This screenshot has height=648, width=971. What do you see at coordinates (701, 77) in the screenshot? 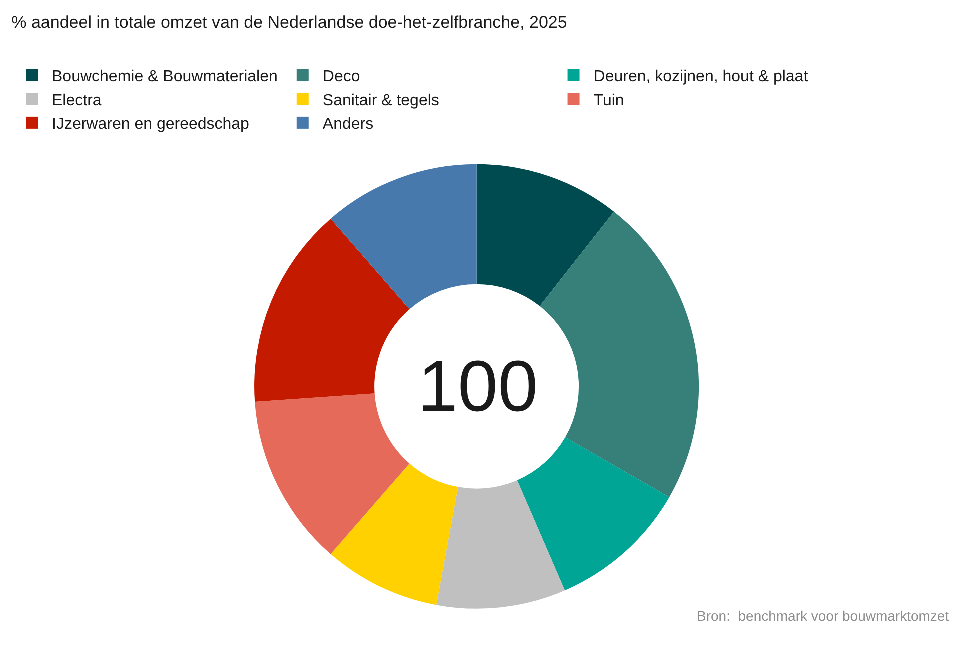
I see `legend-label: Deuren, kozijnen, hout & plaat` at bounding box center [701, 77].